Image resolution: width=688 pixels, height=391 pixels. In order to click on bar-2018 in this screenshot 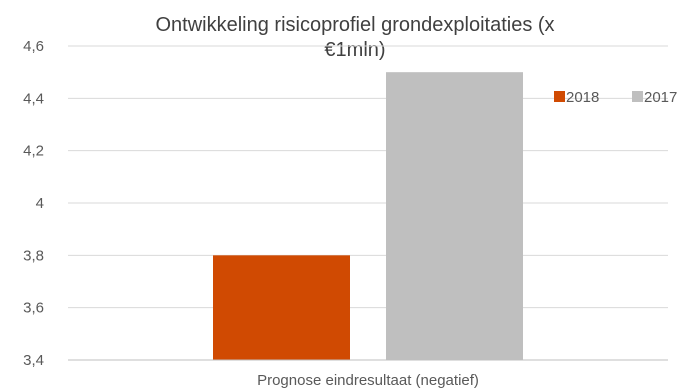, I will do `click(281, 307)`.